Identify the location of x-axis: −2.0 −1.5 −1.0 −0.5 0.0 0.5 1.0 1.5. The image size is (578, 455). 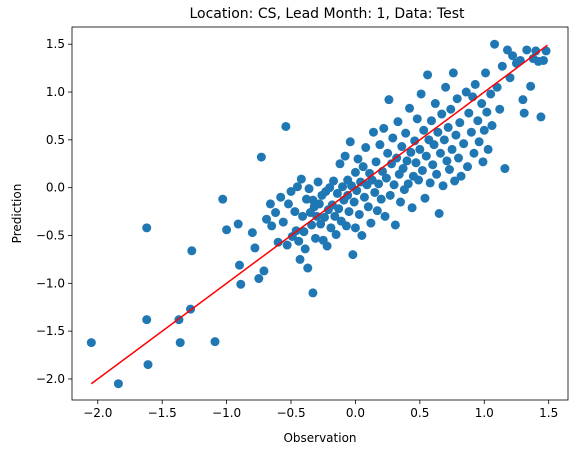
(320, 410).